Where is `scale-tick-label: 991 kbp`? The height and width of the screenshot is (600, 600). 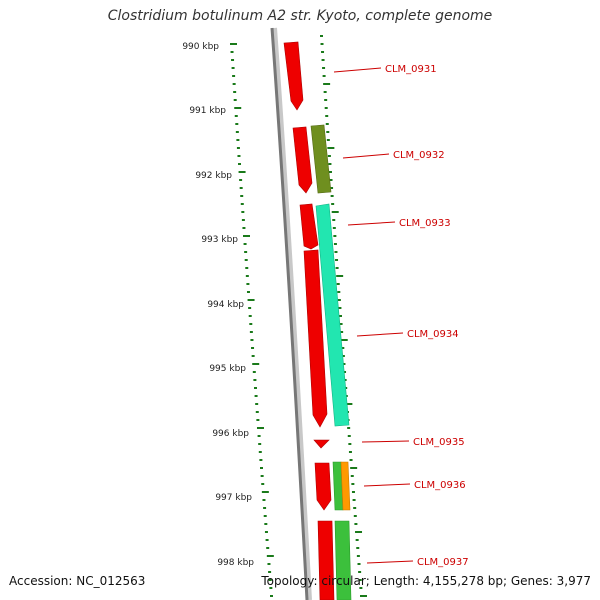
scale-tick-label: 991 kbp is located at coordinates (207, 111).